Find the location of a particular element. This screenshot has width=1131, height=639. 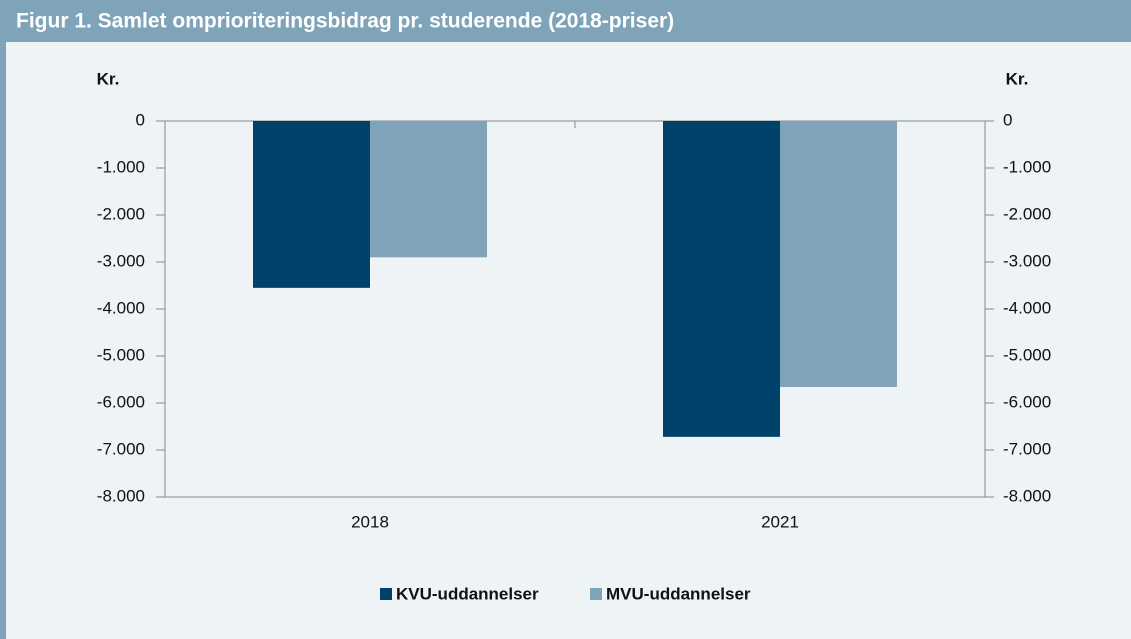

y2-tick-label: -6.000 is located at coordinates (1027, 401).